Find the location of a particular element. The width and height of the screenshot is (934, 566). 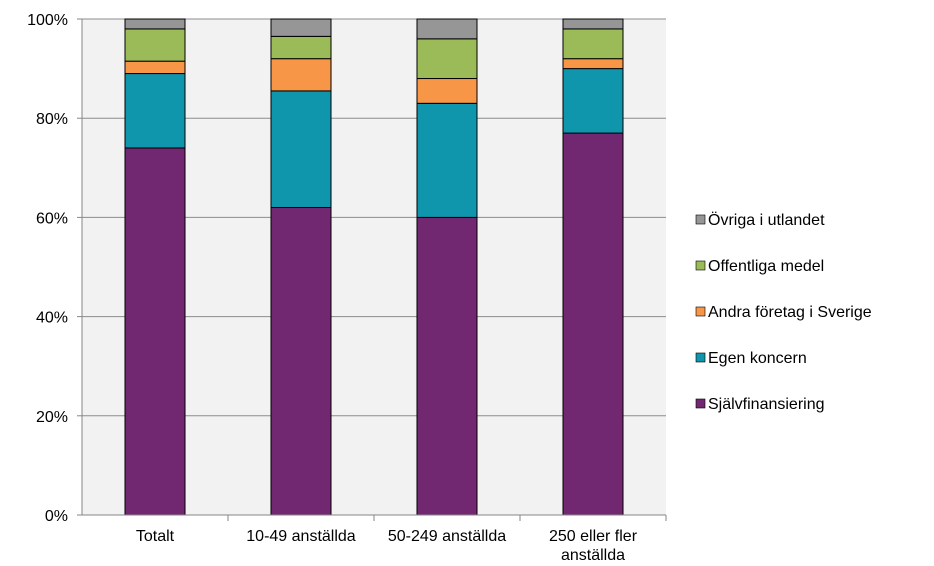

x-tick-label: 10-49 anställda is located at coordinates (301, 536).